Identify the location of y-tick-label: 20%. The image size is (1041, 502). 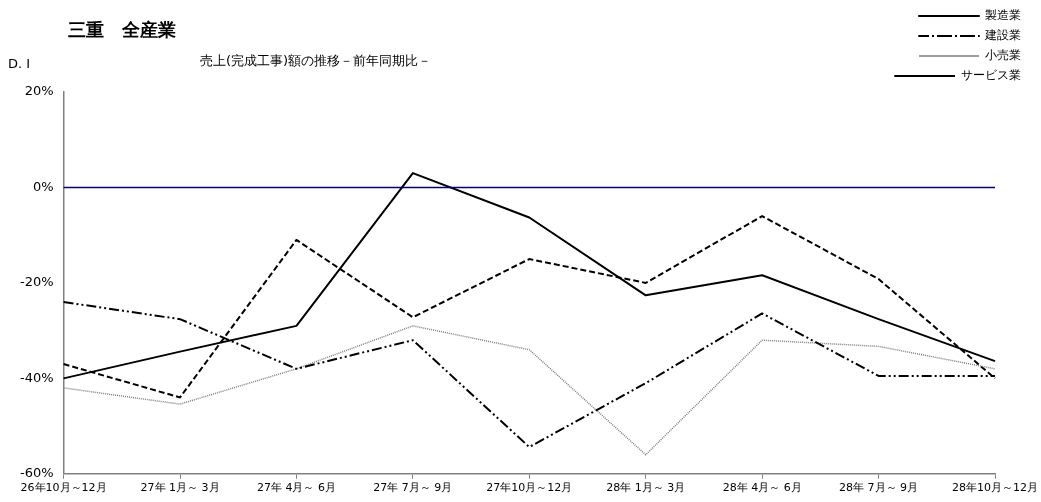
(39, 91).